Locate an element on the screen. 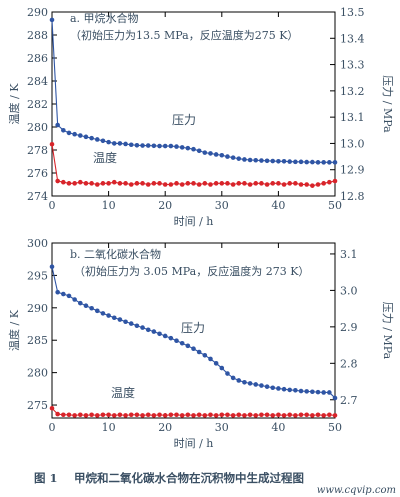 The width and height of the screenshot is (400, 497). x-tick-label: 20 is located at coordinates (165, 205).